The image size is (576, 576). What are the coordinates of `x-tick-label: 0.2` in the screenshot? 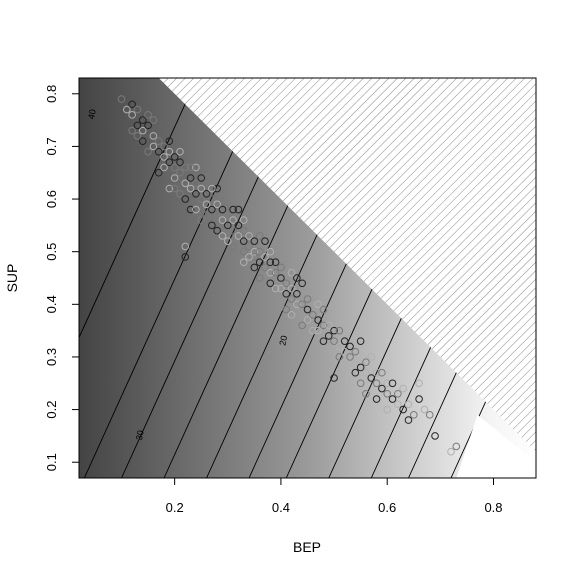 It's located at (175, 507).